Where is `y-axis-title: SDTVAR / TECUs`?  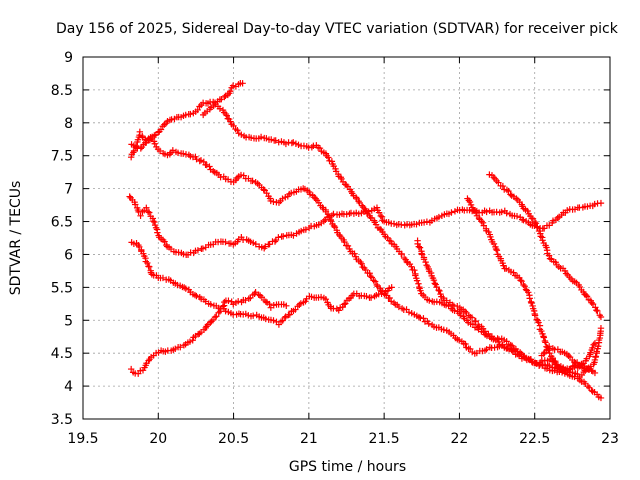 y-axis-title: SDTVAR / TECUs is located at coordinates (16, 238).